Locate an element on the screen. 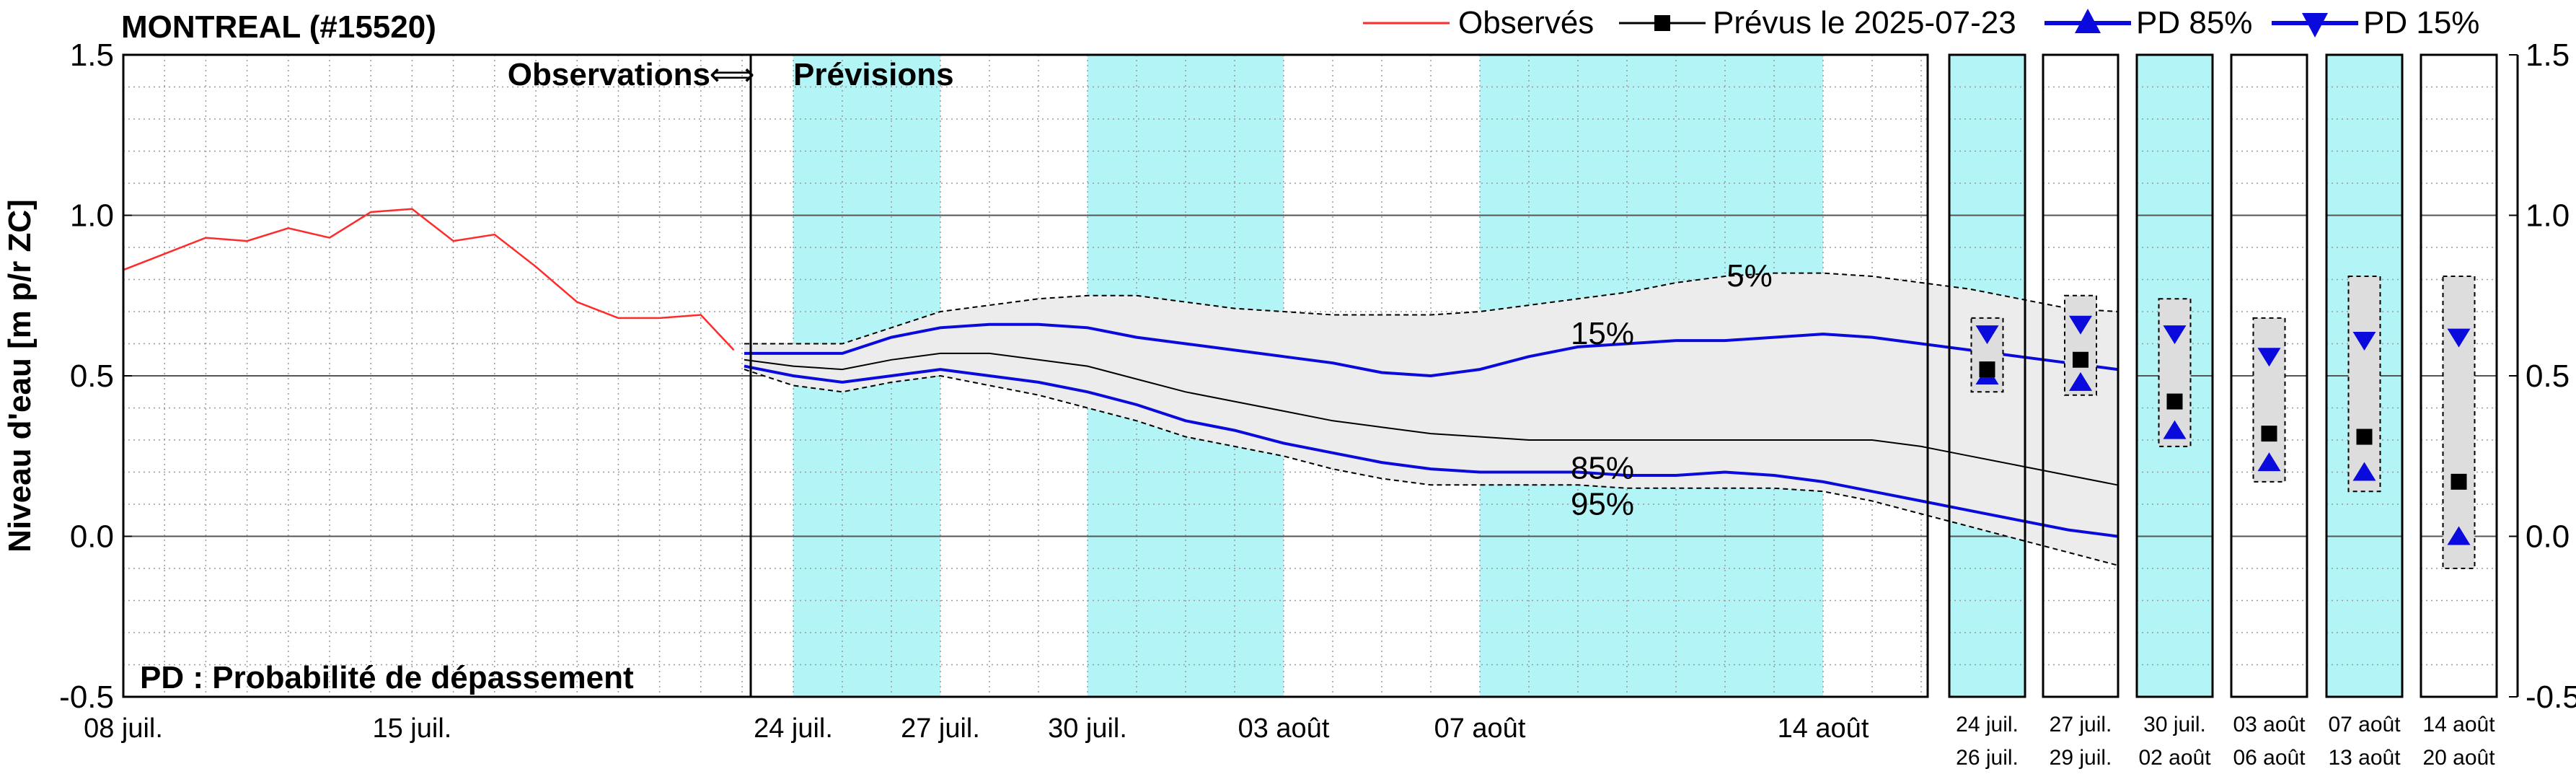 Image resolution: width=2576 pixels, height=774 pixels. weekly-start-label-0: 24 juil. is located at coordinates (1987, 725).